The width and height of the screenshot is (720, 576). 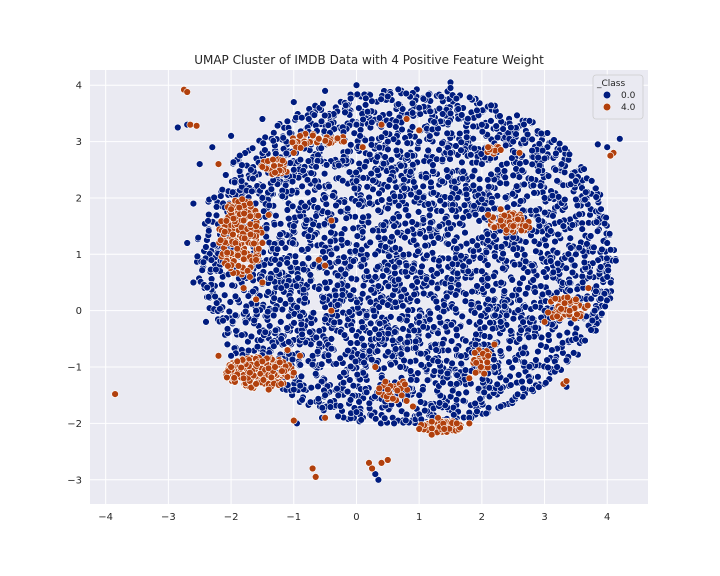 What do you see at coordinates (74, 368) in the screenshot?
I see `y-tick-label-2: −1` at bounding box center [74, 368].